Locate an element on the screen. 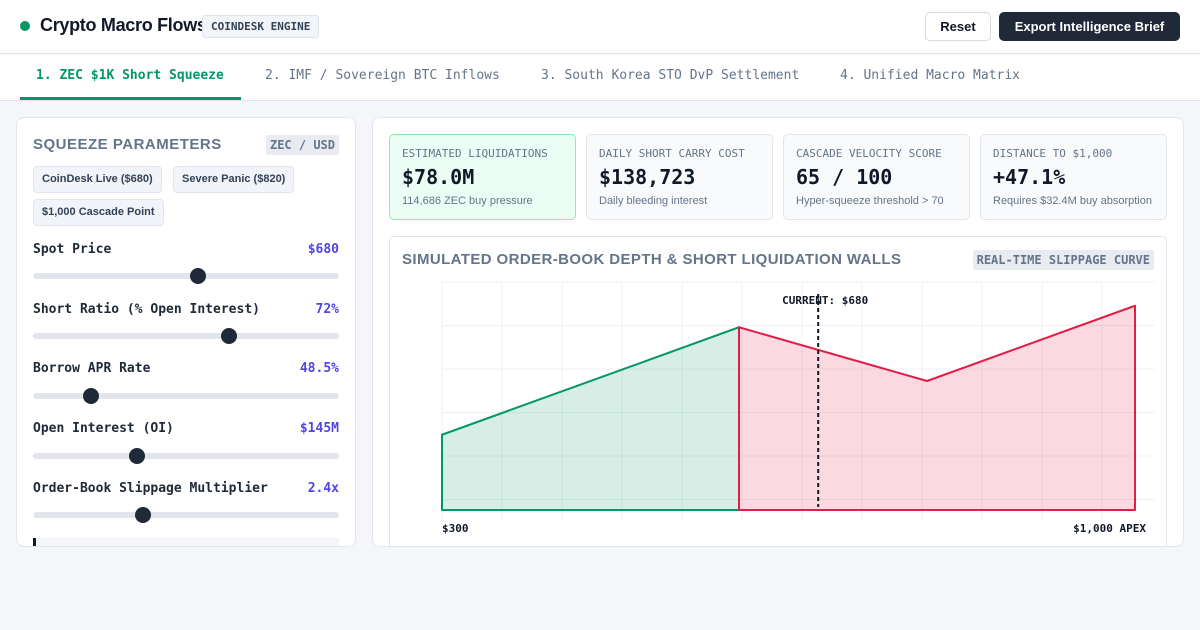  x-axis-end-label: $1,000 APEX is located at coordinates (1109, 528).